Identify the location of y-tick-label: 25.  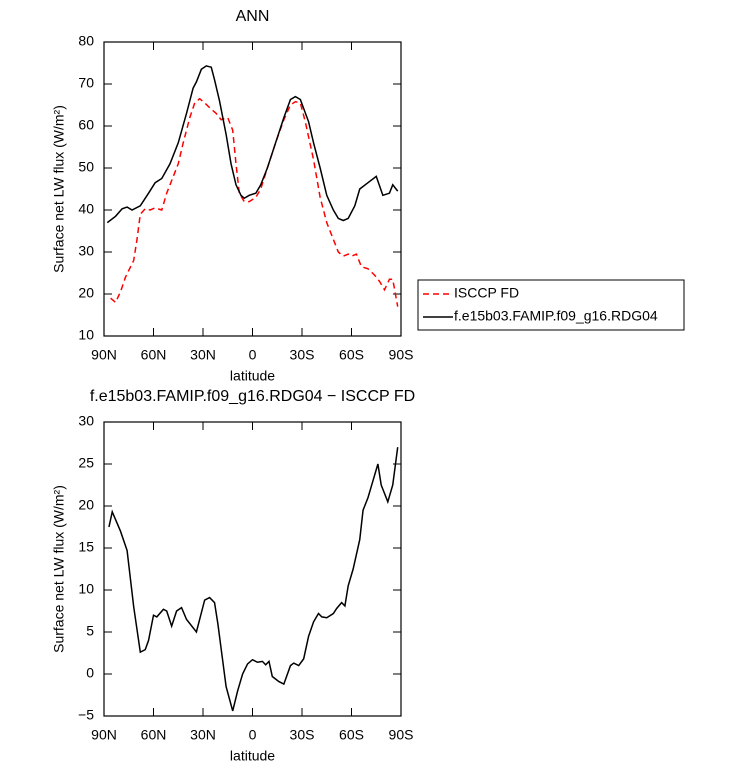
(86, 463).